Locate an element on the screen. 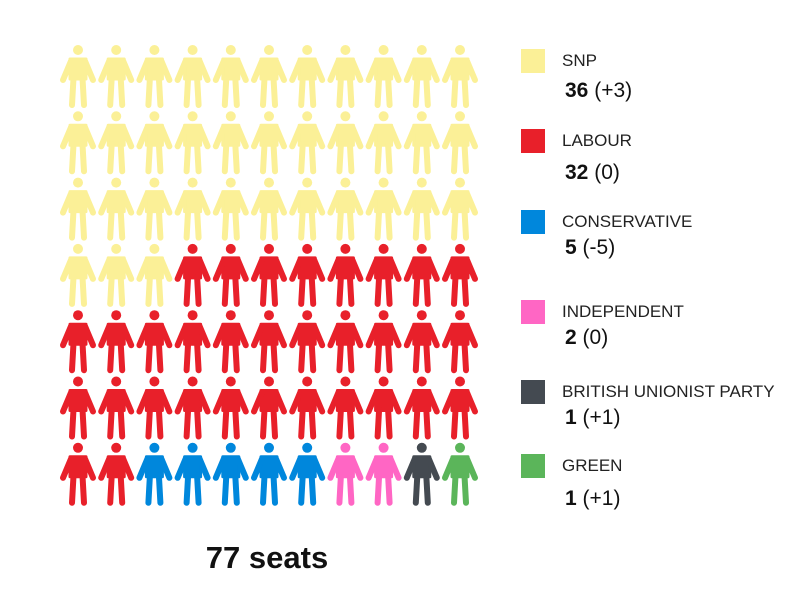 The height and width of the screenshot is (600, 800). seat-change: (-5) is located at coordinates (599, 247).